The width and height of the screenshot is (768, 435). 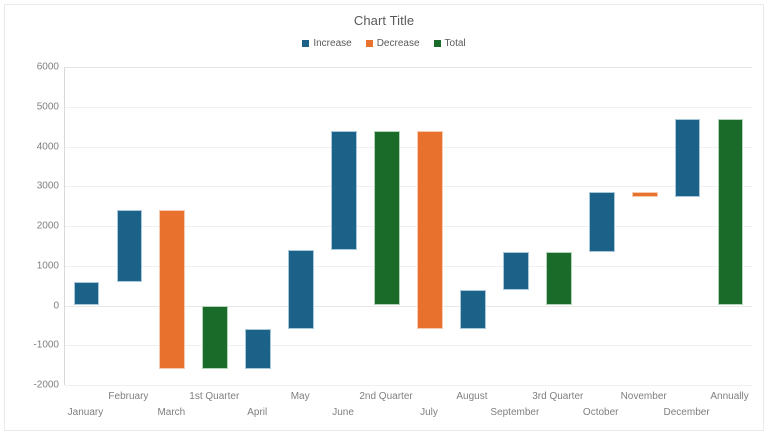 I want to click on y-axis-tick-label: 2000, so click(x=47, y=226).